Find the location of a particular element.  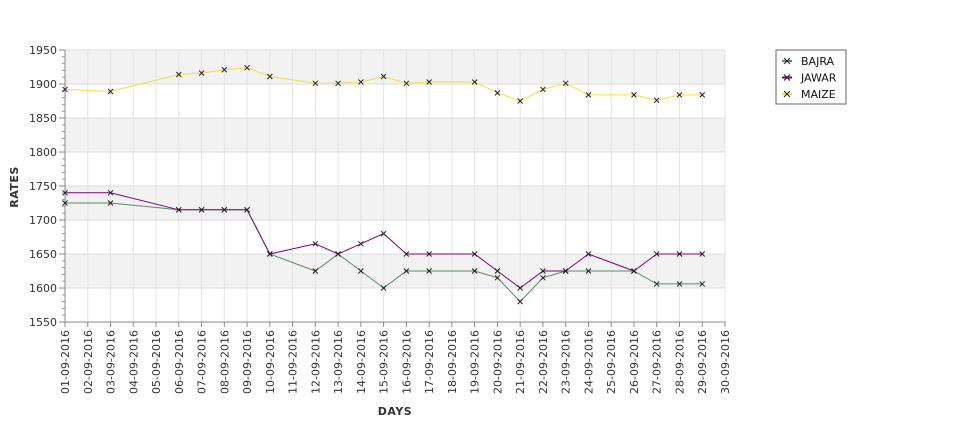

y-tick-label: 1750 is located at coordinates (43, 186).